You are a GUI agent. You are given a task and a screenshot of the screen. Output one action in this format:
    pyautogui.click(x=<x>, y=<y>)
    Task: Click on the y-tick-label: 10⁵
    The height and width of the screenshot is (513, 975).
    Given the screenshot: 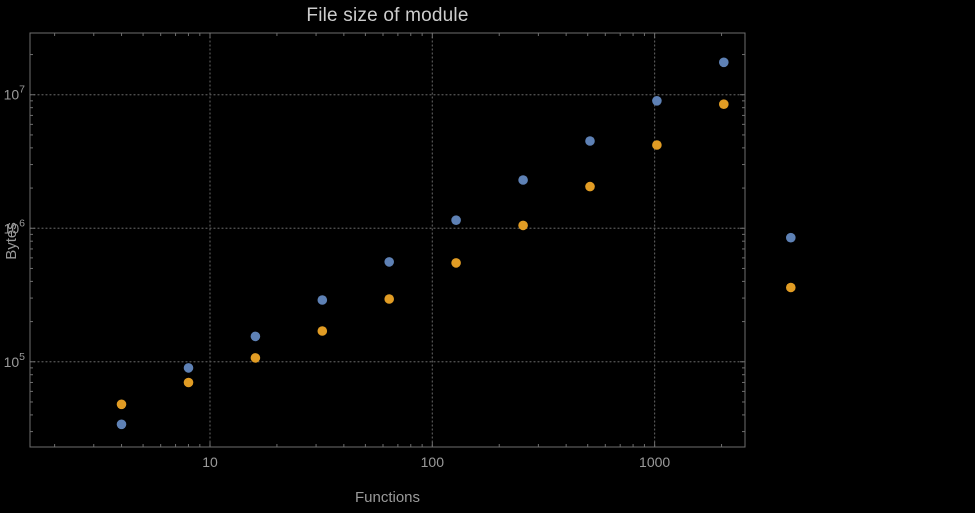 What is the action you would take?
    pyautogui.click(x=15, y=360)
    